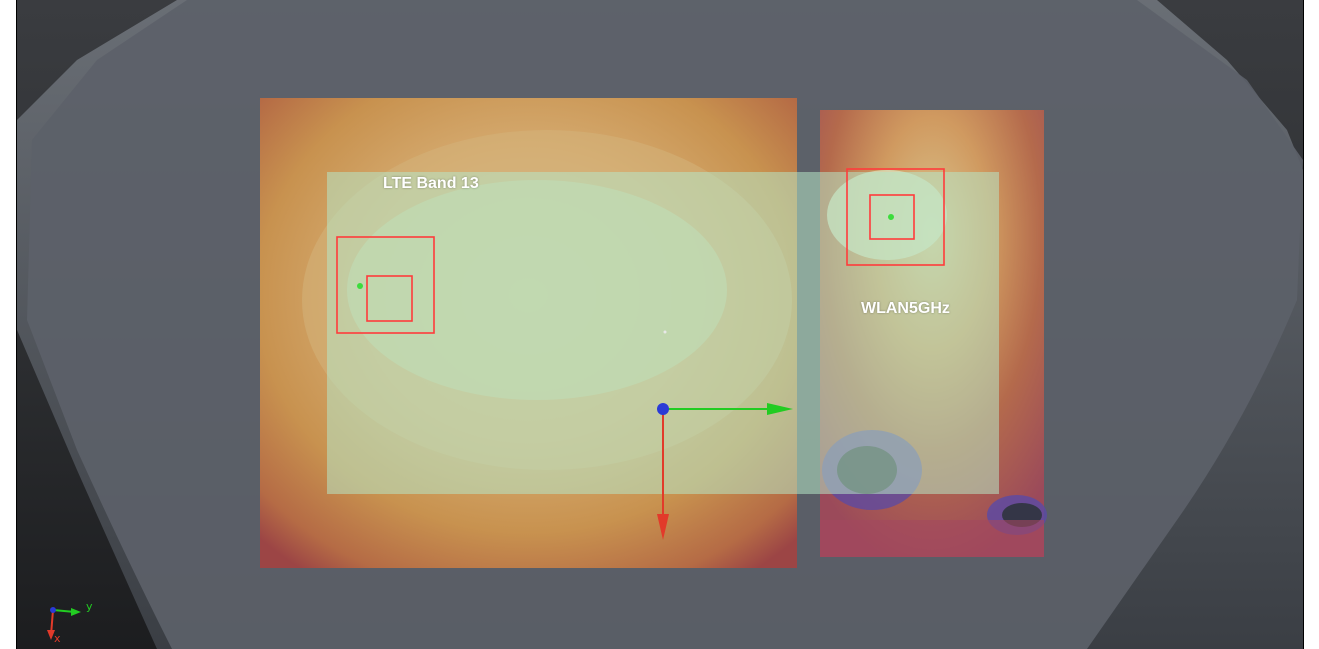 This screenshot has width=1319, height=649. I want to click on wlan-outer-box, so click(895, 217).